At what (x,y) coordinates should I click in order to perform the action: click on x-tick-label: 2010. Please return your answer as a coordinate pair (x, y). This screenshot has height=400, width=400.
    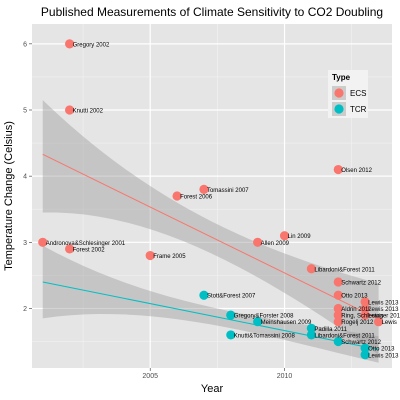
    Looking at the image, I should click on (285, 376).